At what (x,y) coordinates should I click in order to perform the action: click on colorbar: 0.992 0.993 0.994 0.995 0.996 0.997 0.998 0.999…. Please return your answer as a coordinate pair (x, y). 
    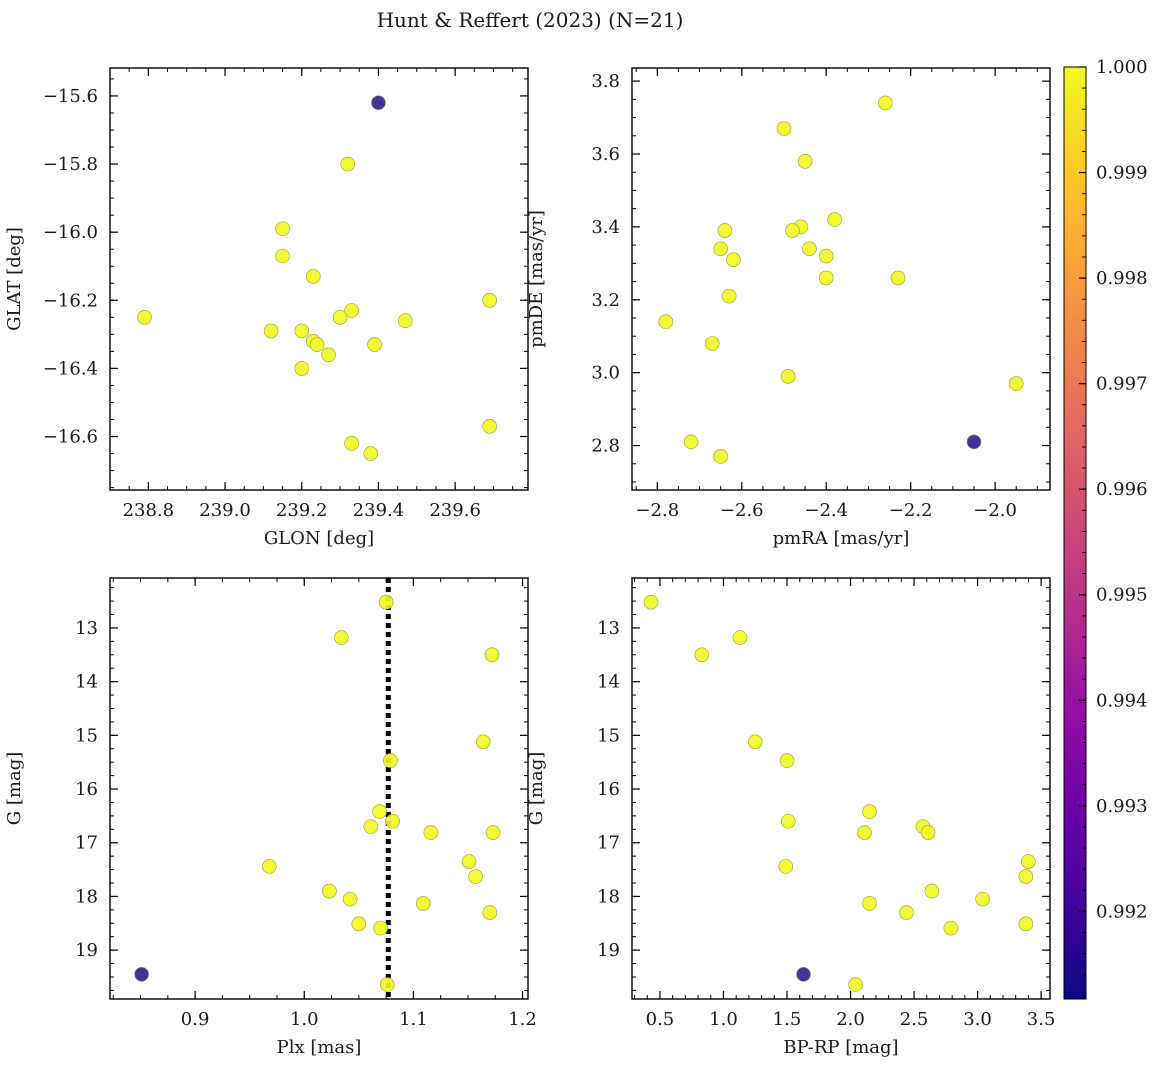
    Looking at the image, I should click on (1105, 528).